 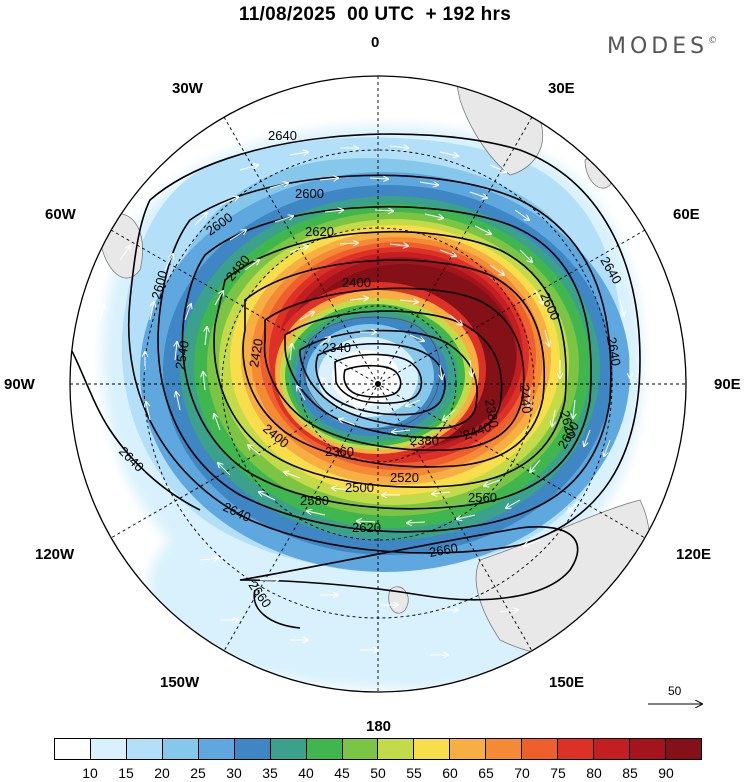 I want to click on lon-label-0: 0, so click(x=375, y=42).